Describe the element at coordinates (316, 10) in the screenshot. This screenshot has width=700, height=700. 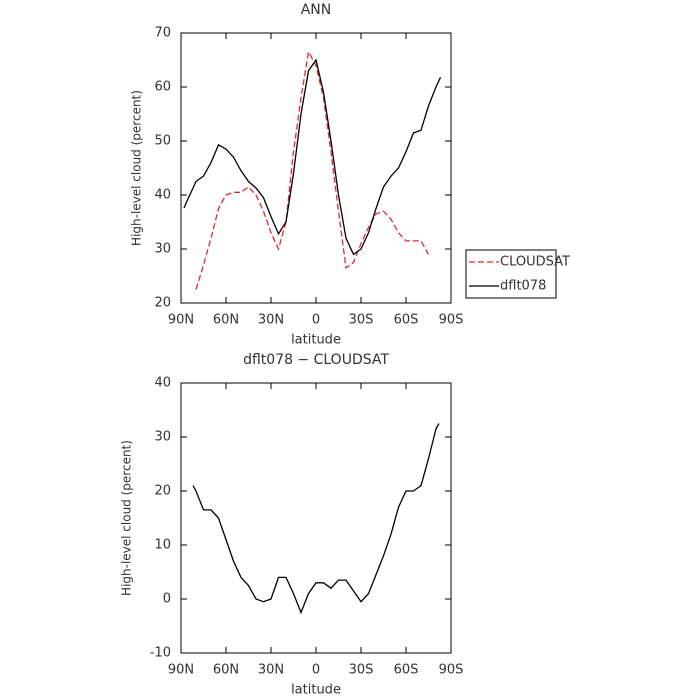
I see `chart-title: ANN` at that location.